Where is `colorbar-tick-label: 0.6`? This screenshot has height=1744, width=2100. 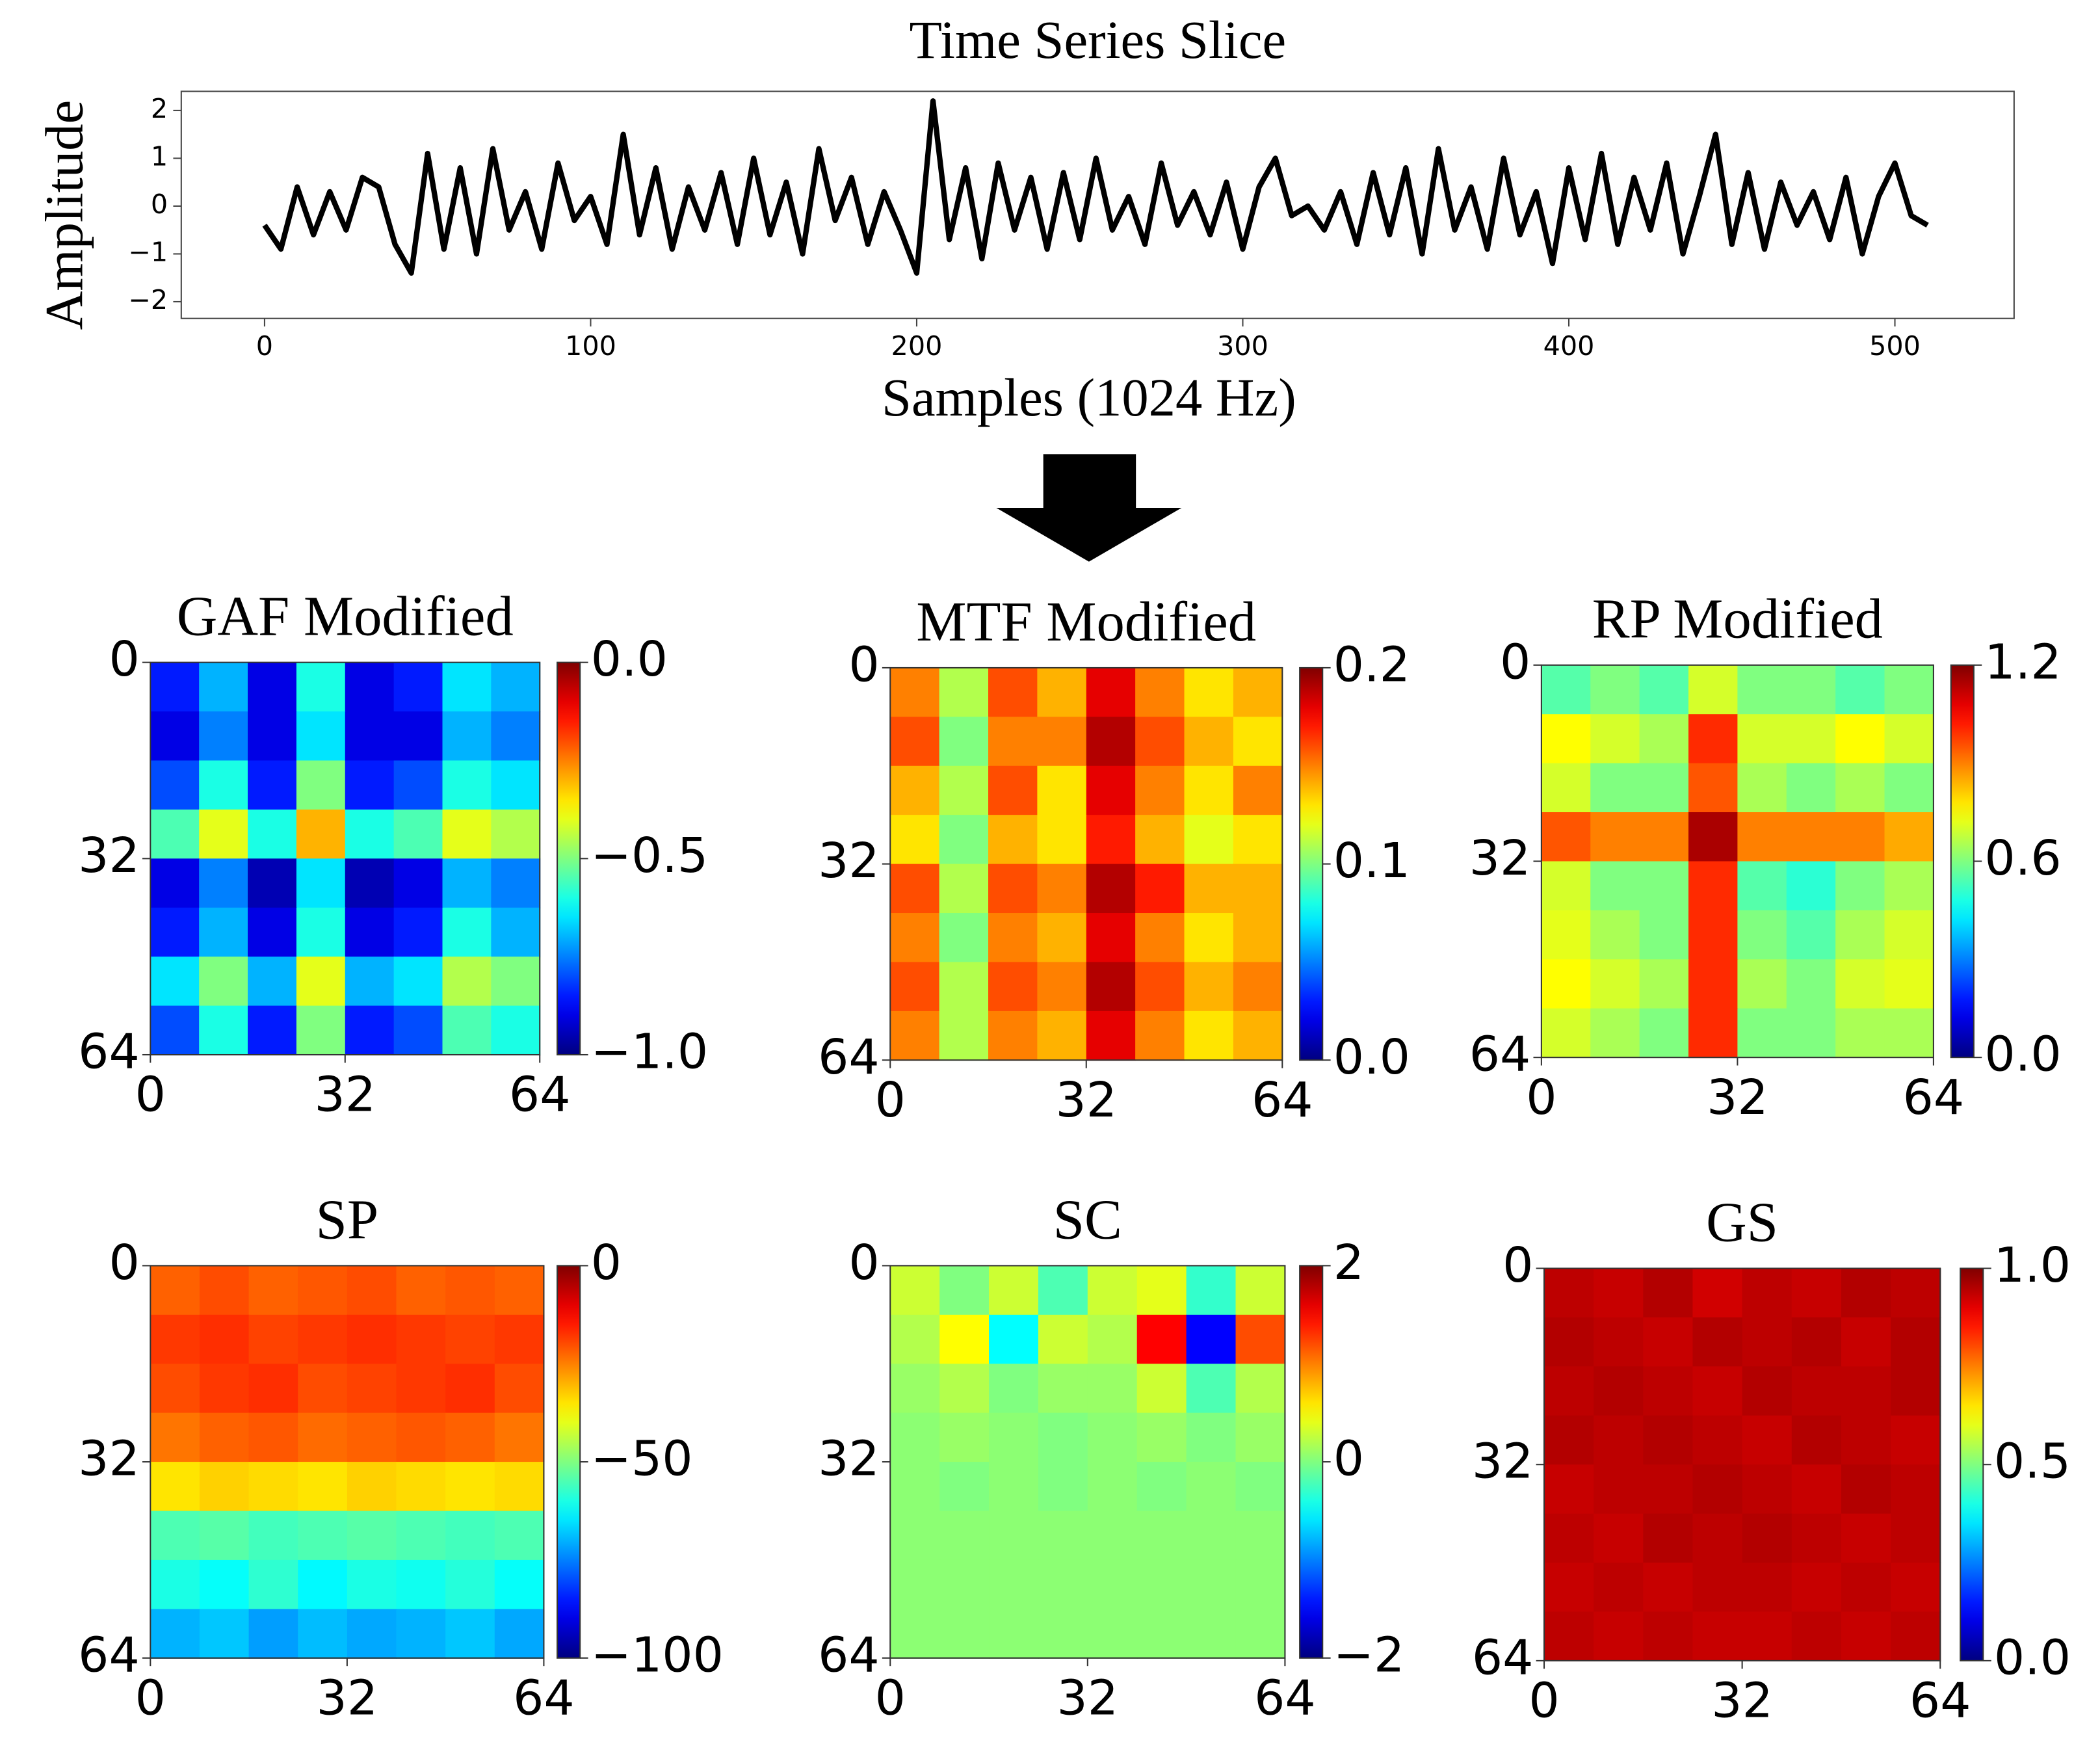 colorbar-tick-label: 0.6 is located at coordinates (2022, 858).